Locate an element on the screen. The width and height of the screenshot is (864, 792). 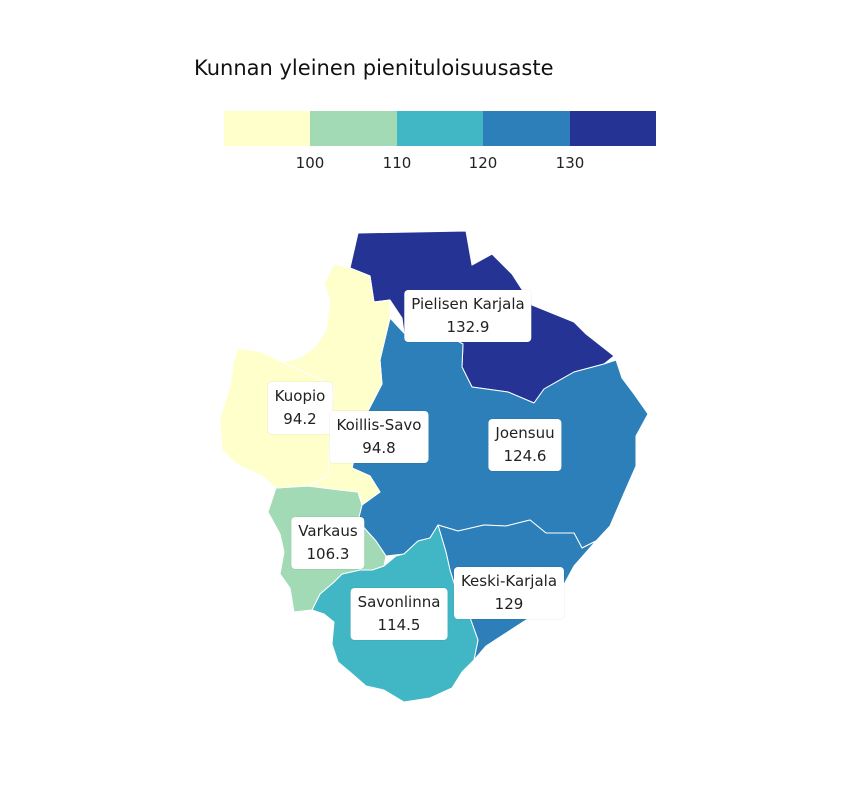
color-legend is located at coordinates (440, 128).